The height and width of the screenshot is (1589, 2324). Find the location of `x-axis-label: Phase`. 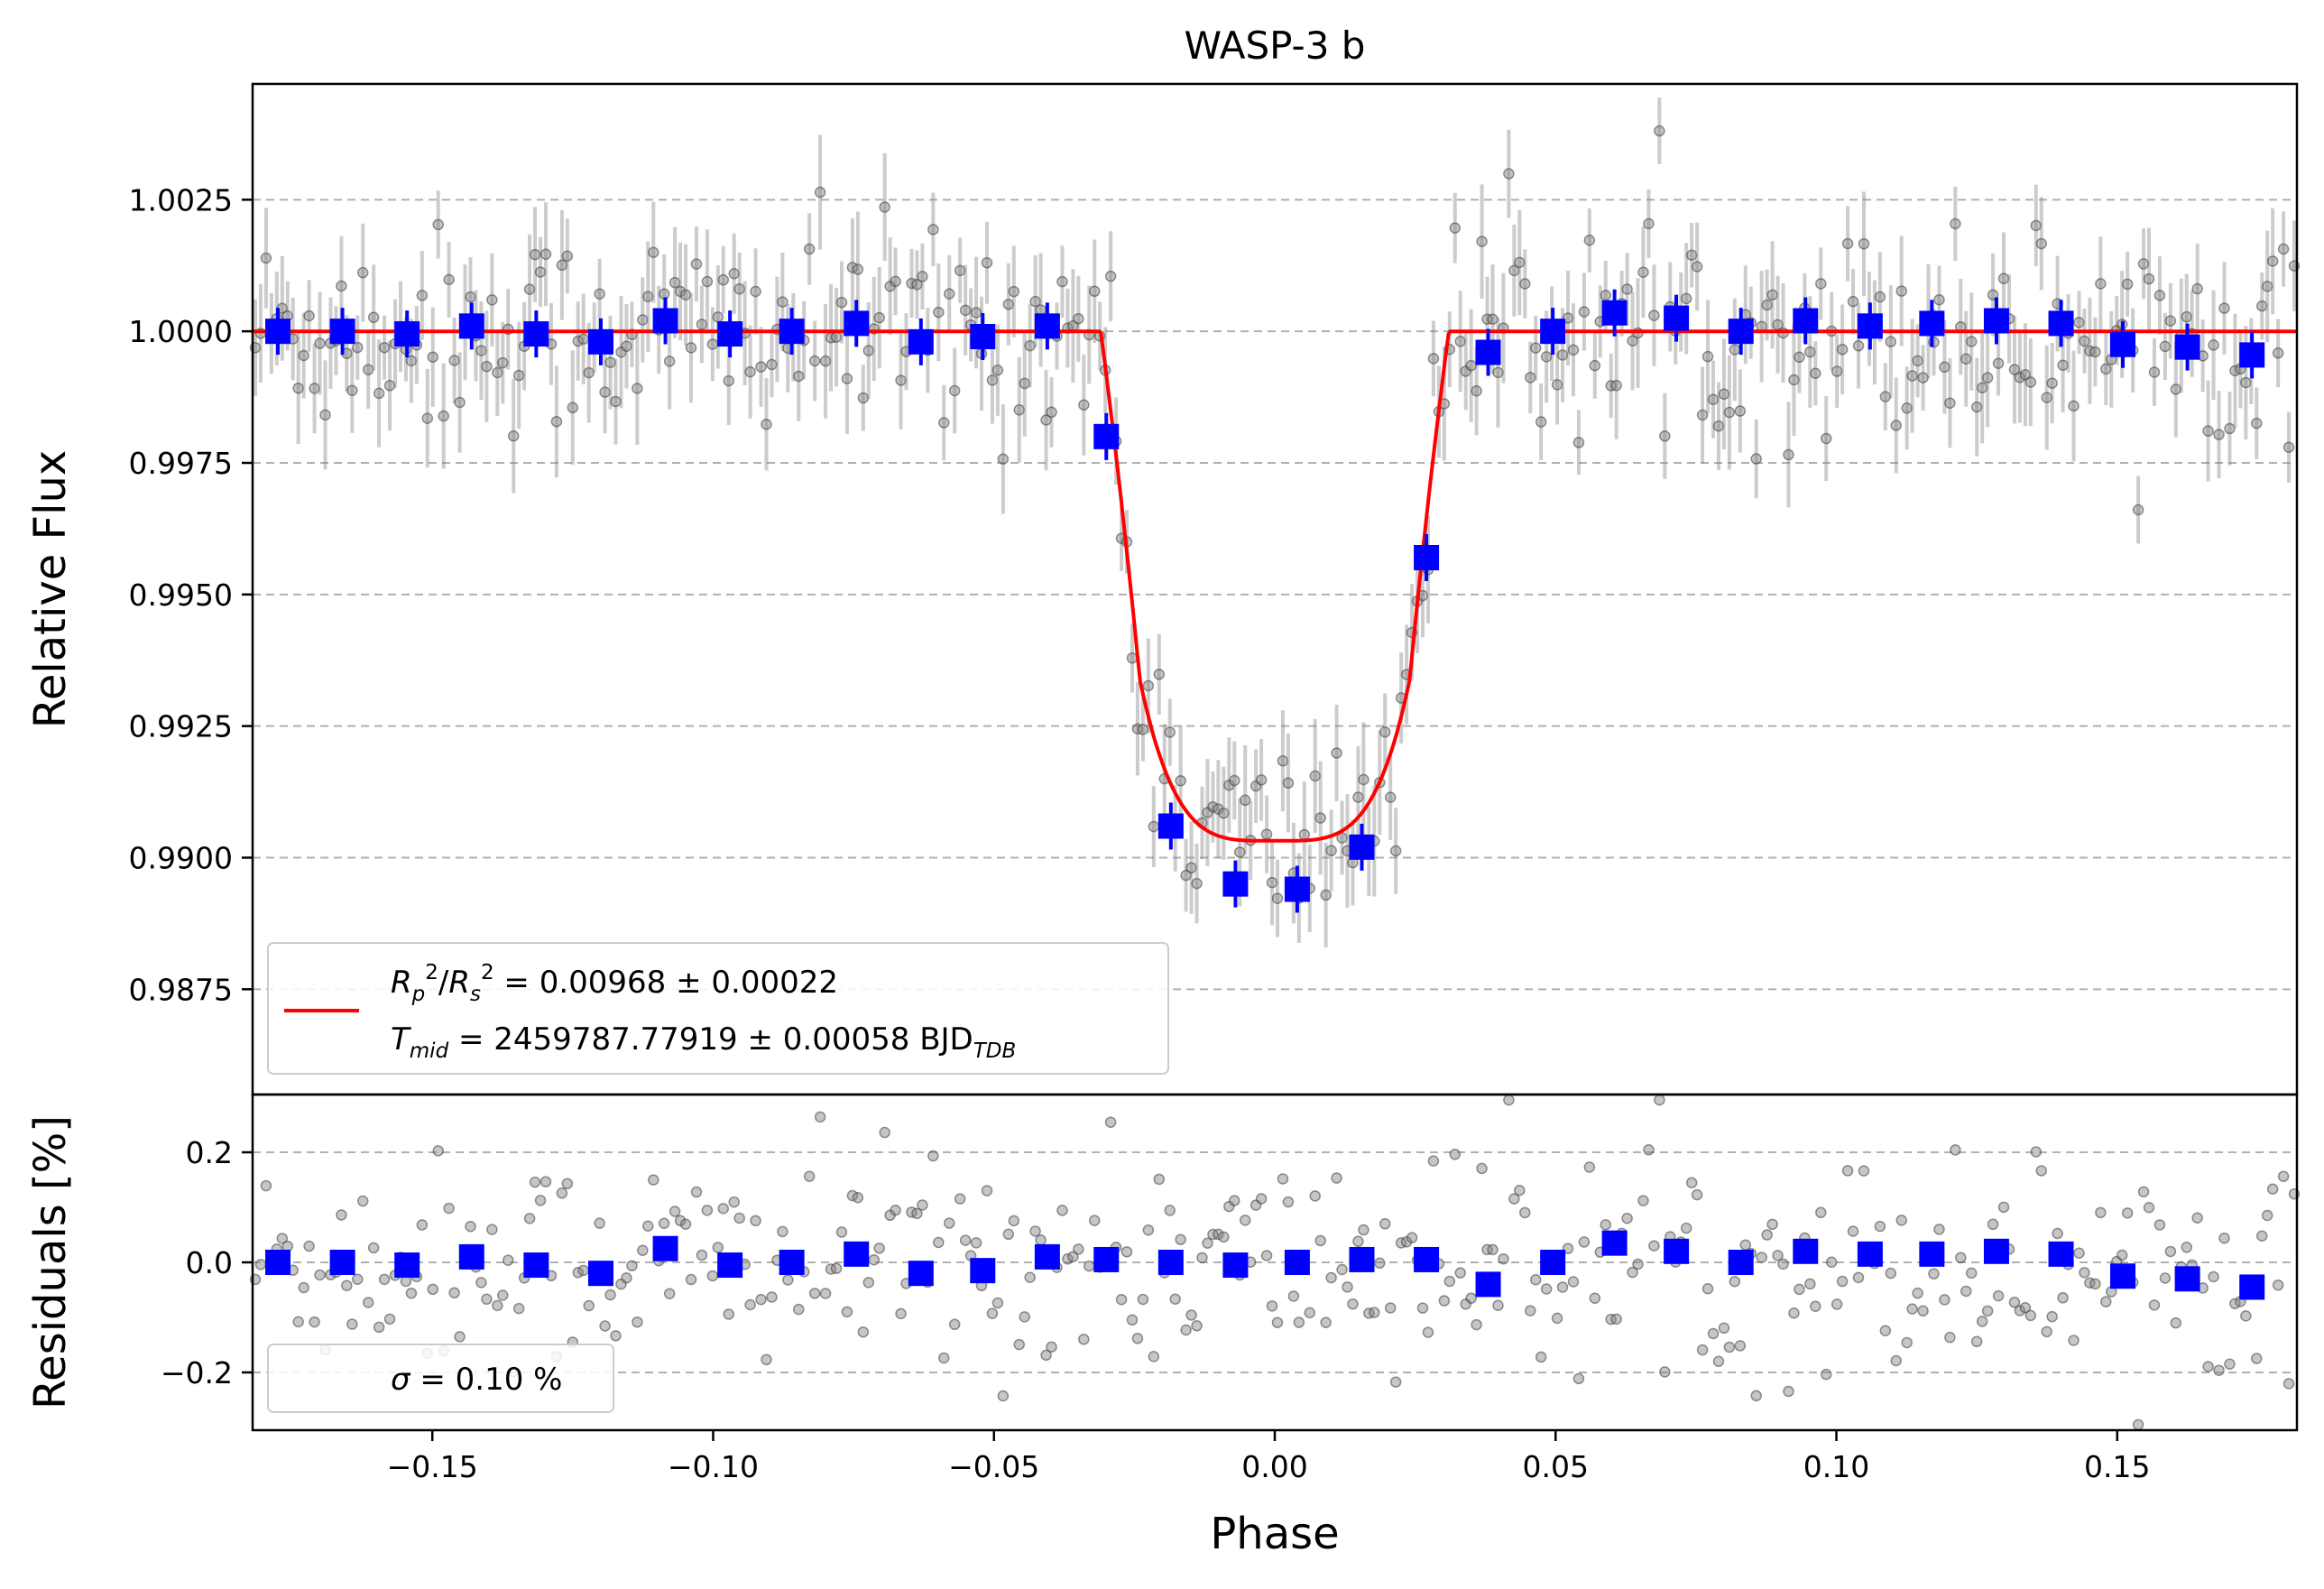

x-axis-label: Phase is located at coordinates (1274, 1534).